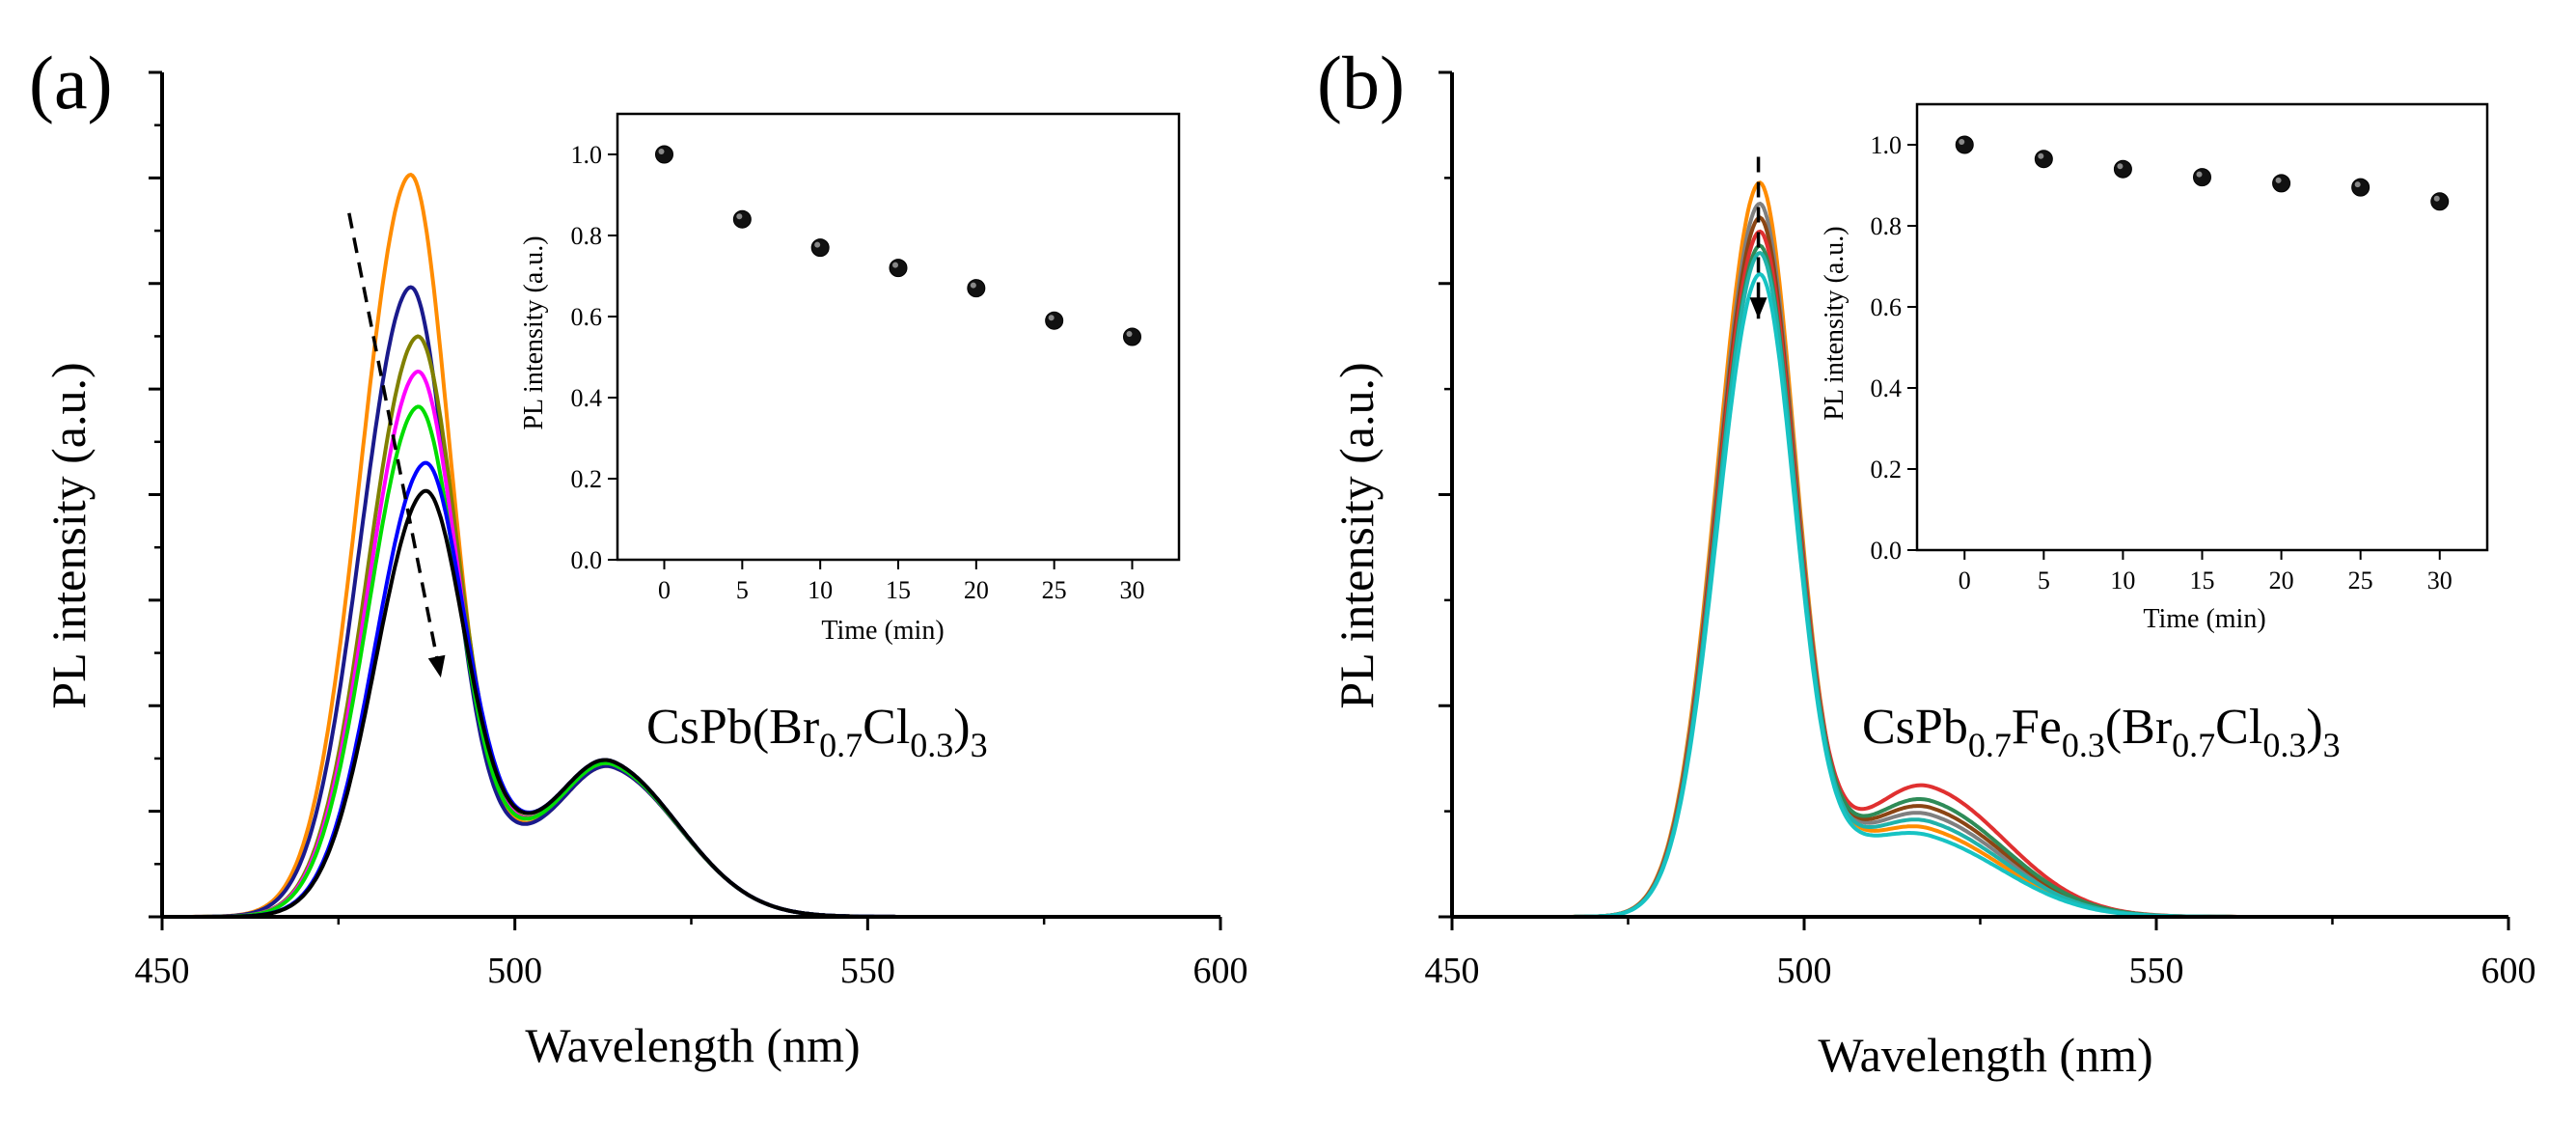  Describe the element at coordinates (2314, 727) in the screenshot. I see `b-comp-post: )` at that location.